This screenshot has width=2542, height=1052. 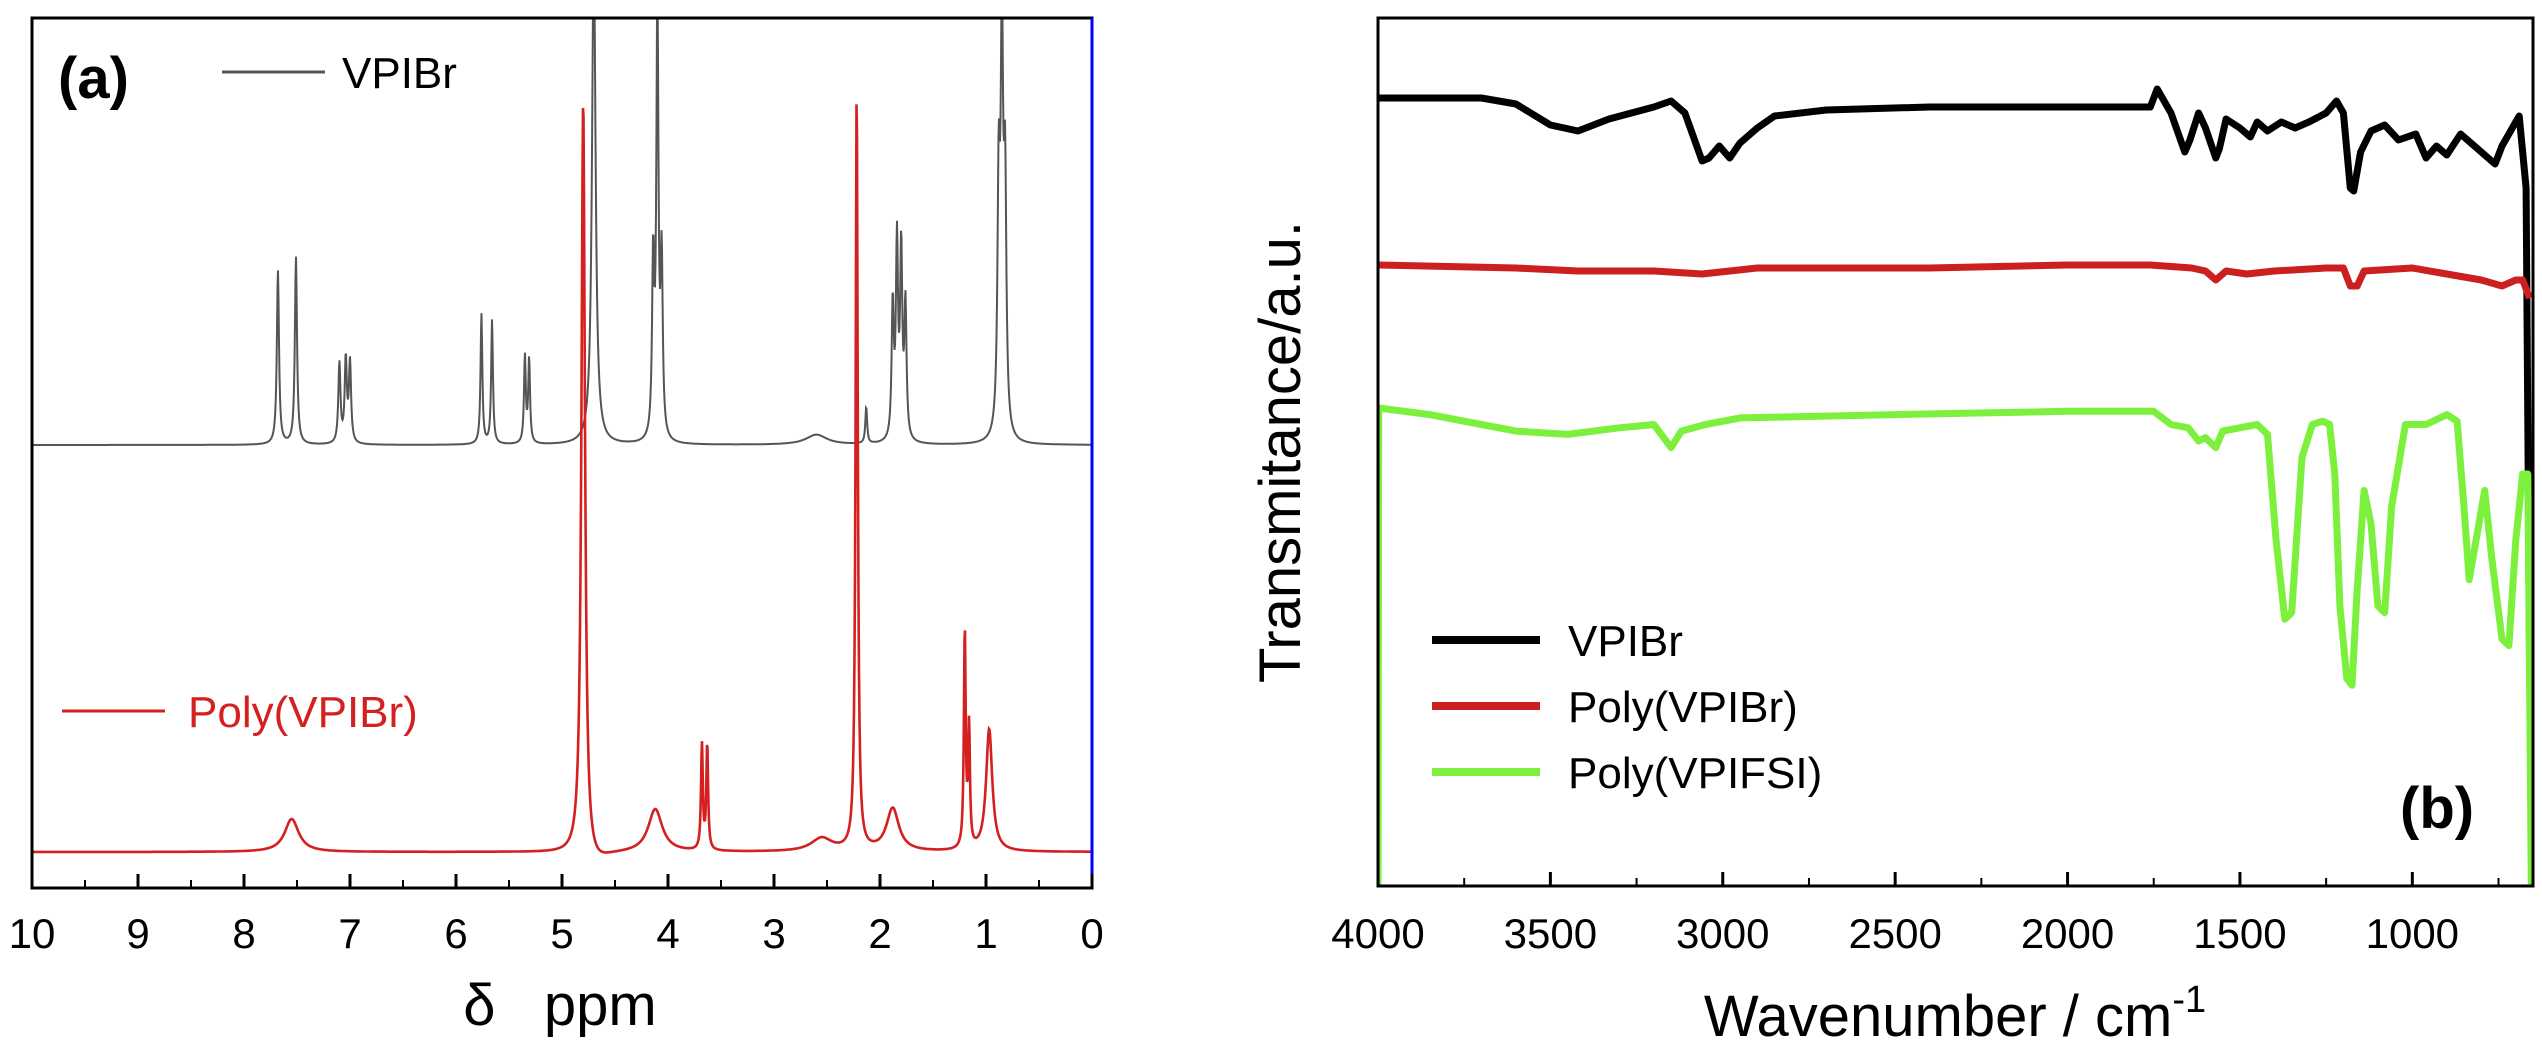 What do you see at coordinates (1722, 933) in the screenshot?
I see `x-tick-label: 3000` at bounding box center [1722, 933].